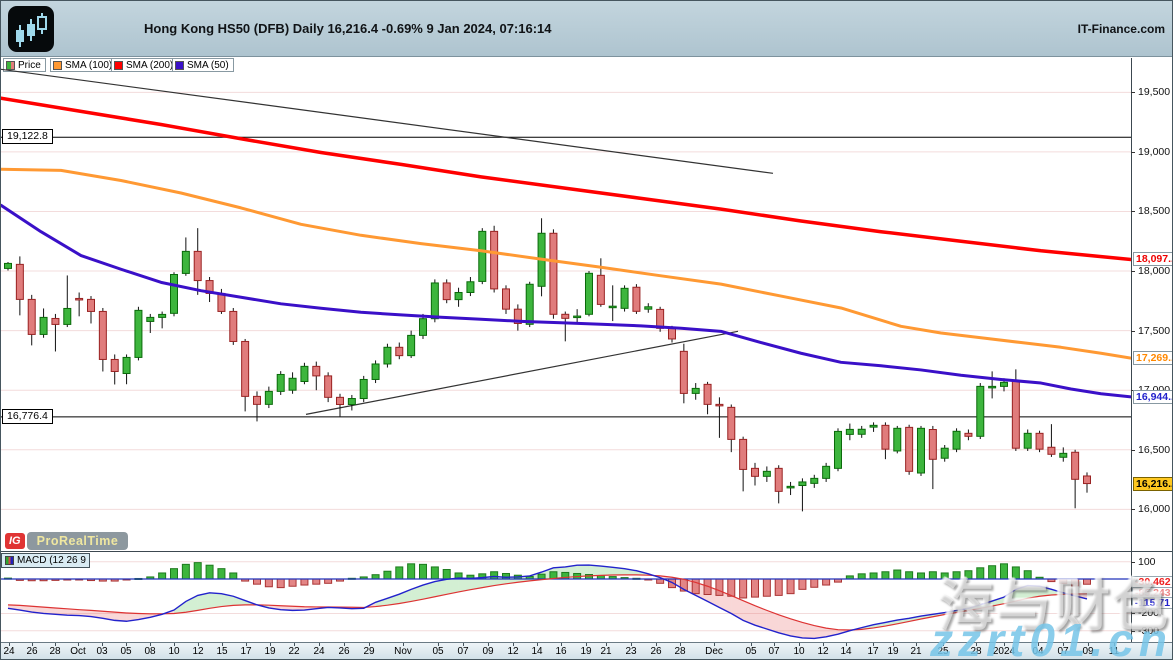  What do you see at coordinates (873, 651) in the screenshot?
I see `time-tick-label: 17` at bounding box center [873, 651].